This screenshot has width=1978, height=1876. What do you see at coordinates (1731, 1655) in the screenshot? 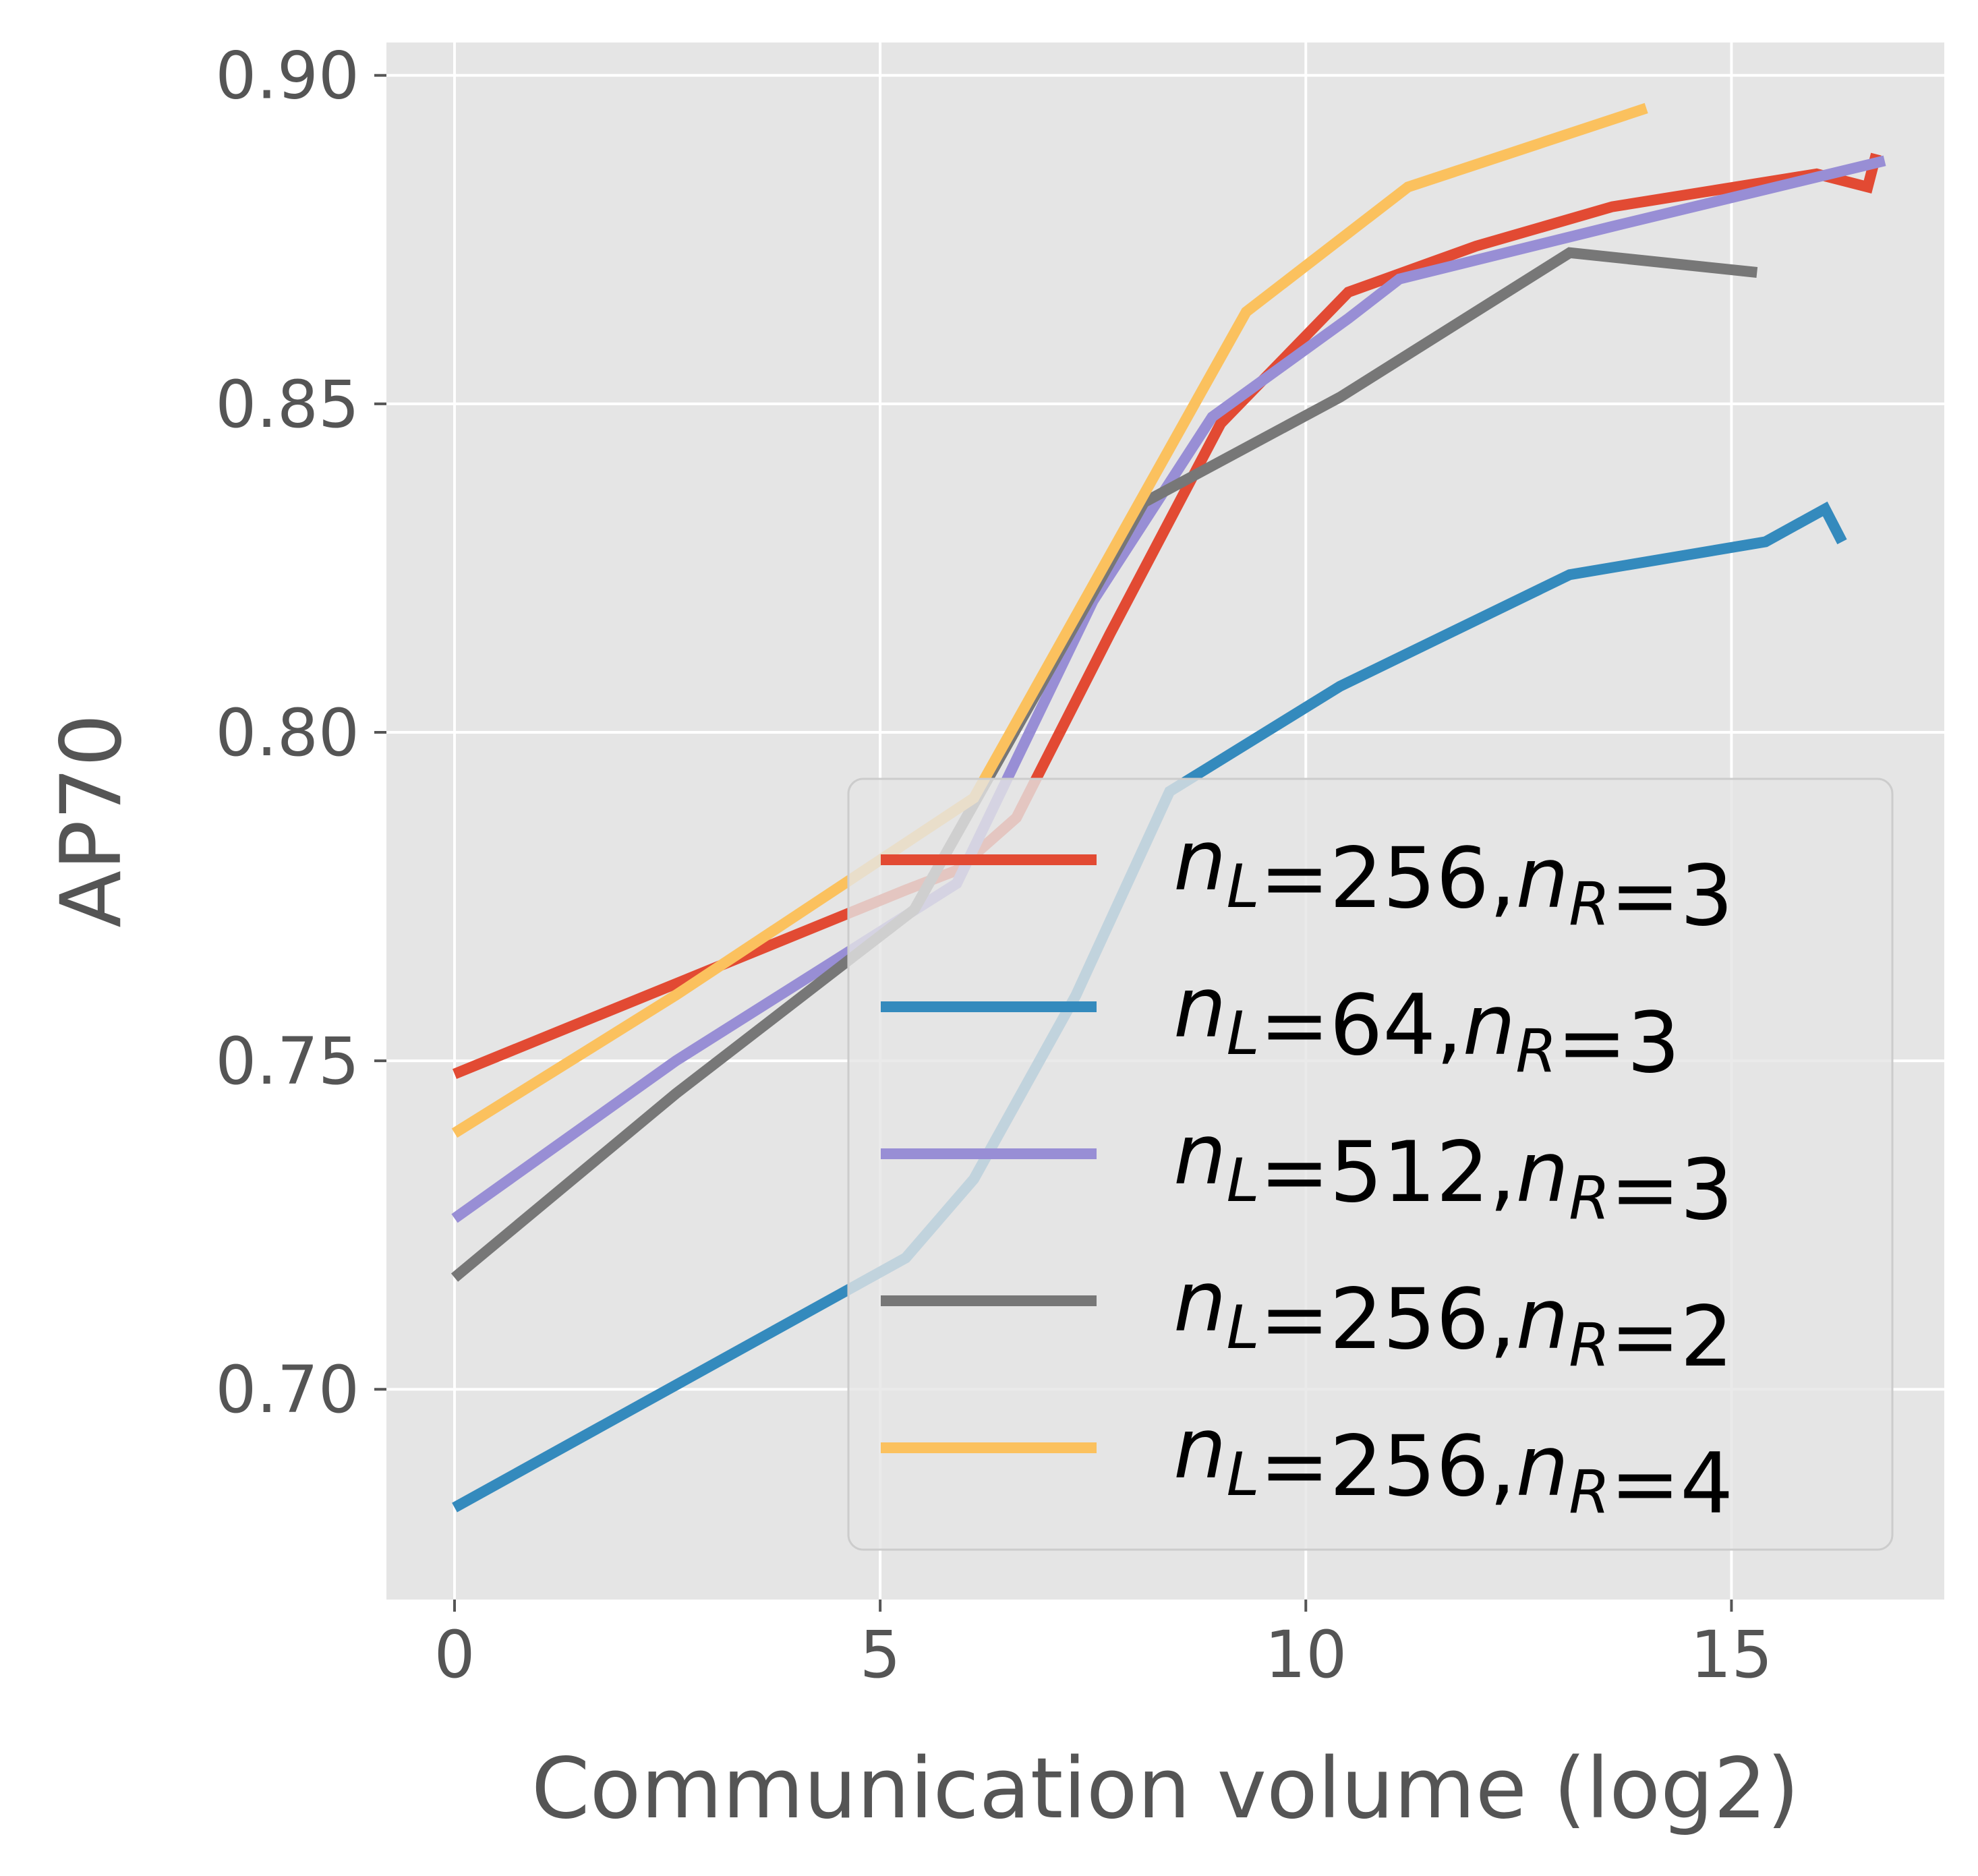
I see `x-tick-label: 15` at bounding box center [1731, 1655].